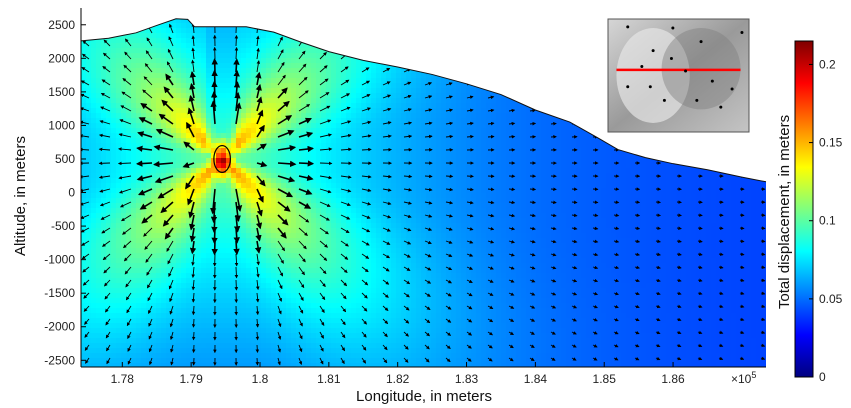 This screenshot has width=851, height=408. I want to click on y-tick-label: -500, so click(63, 226).